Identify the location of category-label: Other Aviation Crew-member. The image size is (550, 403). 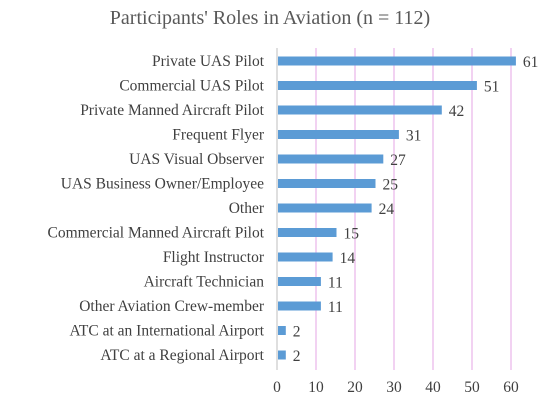
(172, 306).